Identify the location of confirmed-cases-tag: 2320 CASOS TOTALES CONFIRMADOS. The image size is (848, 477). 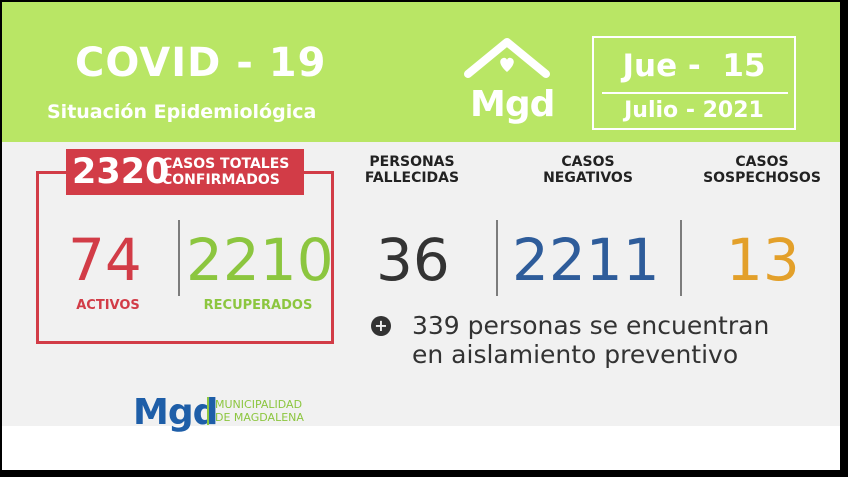
(185, 172).